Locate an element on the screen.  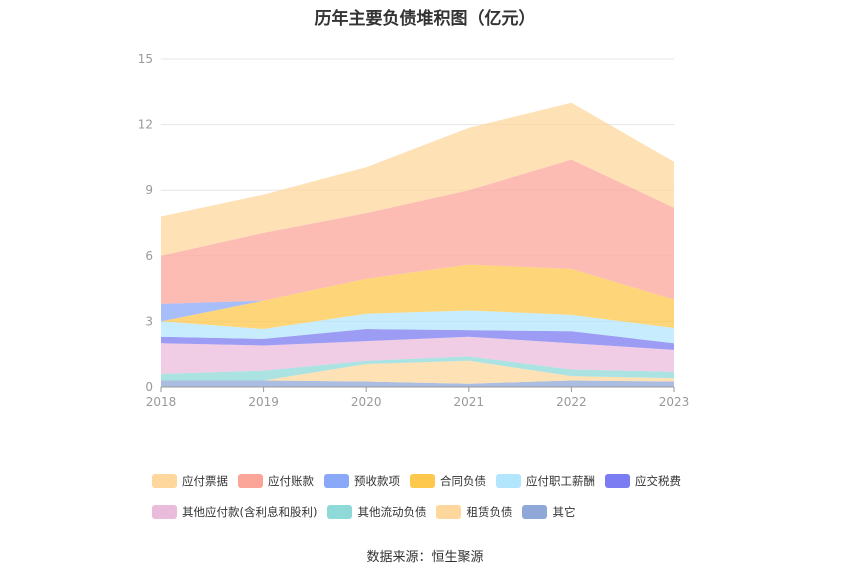
x-tick-label: 2022 is located at coordinates (571, 402).